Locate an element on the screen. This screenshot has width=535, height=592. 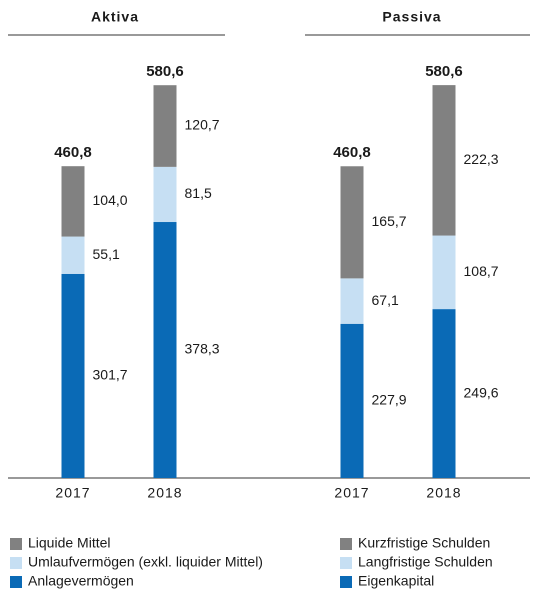
value-label: 67,1 is located at coordinates (385, 300).